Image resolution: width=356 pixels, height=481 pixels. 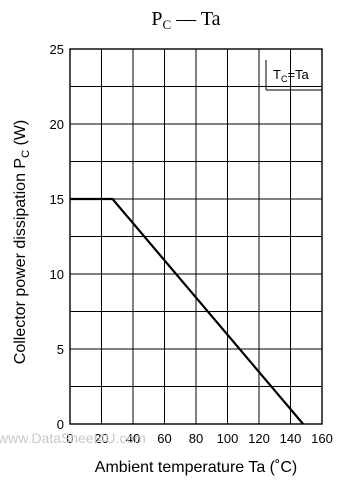 What do you see at coordinates (20, 261) in the screenshot?
I see `y-label-main: Collector power dissipation P` at bounding box center [20, 261].